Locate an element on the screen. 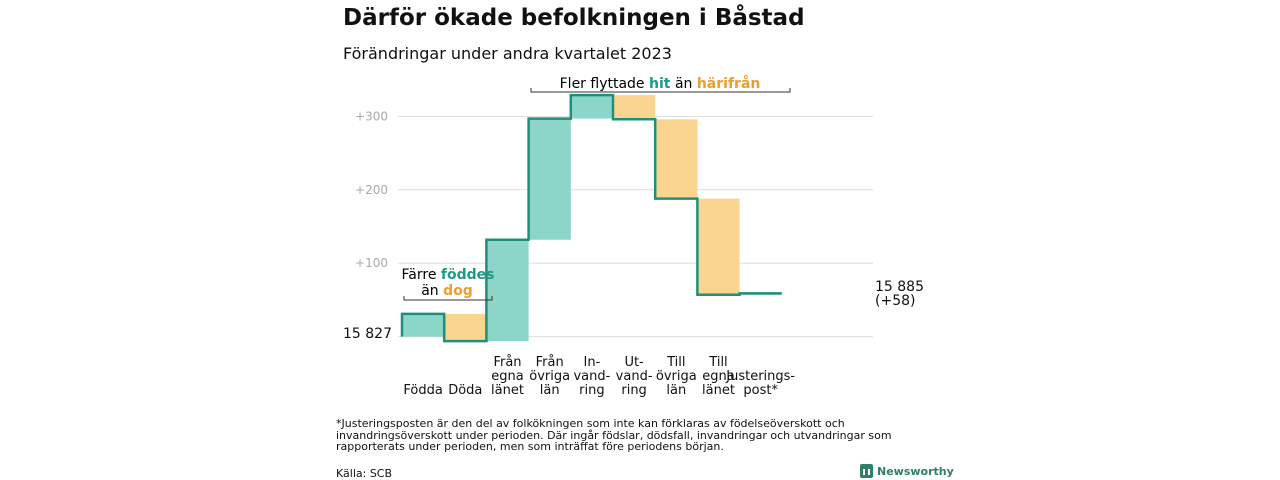 The height and width of the screenshot is (480, 1280). moved-annotation-mid: än is located at coordinates (683, 84).